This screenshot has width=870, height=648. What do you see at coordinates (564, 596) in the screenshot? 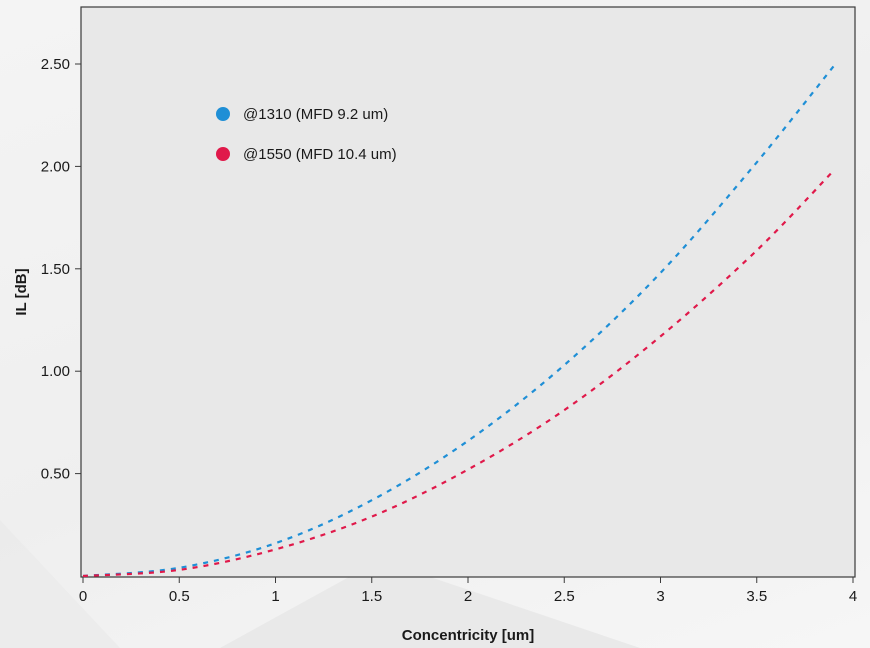
I see `x-tick-label: 2.5` at bounding box center [564, 596].